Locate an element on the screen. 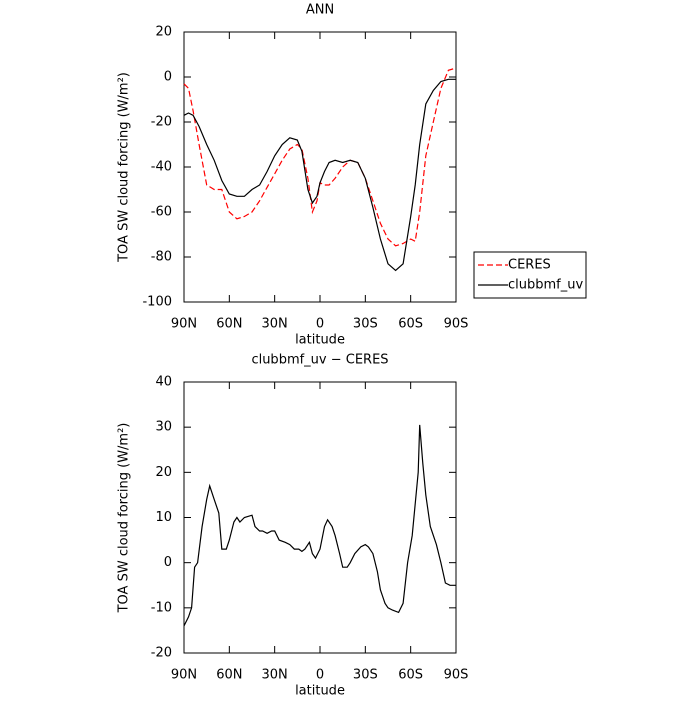  y-tick-label: -60 is located at coordinates (161, 212).